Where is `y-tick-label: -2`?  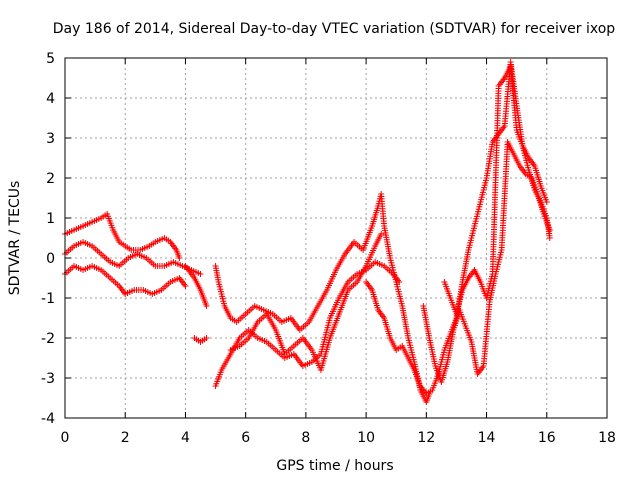 y-tick-label: -2 is located at coordinates (48, 339).